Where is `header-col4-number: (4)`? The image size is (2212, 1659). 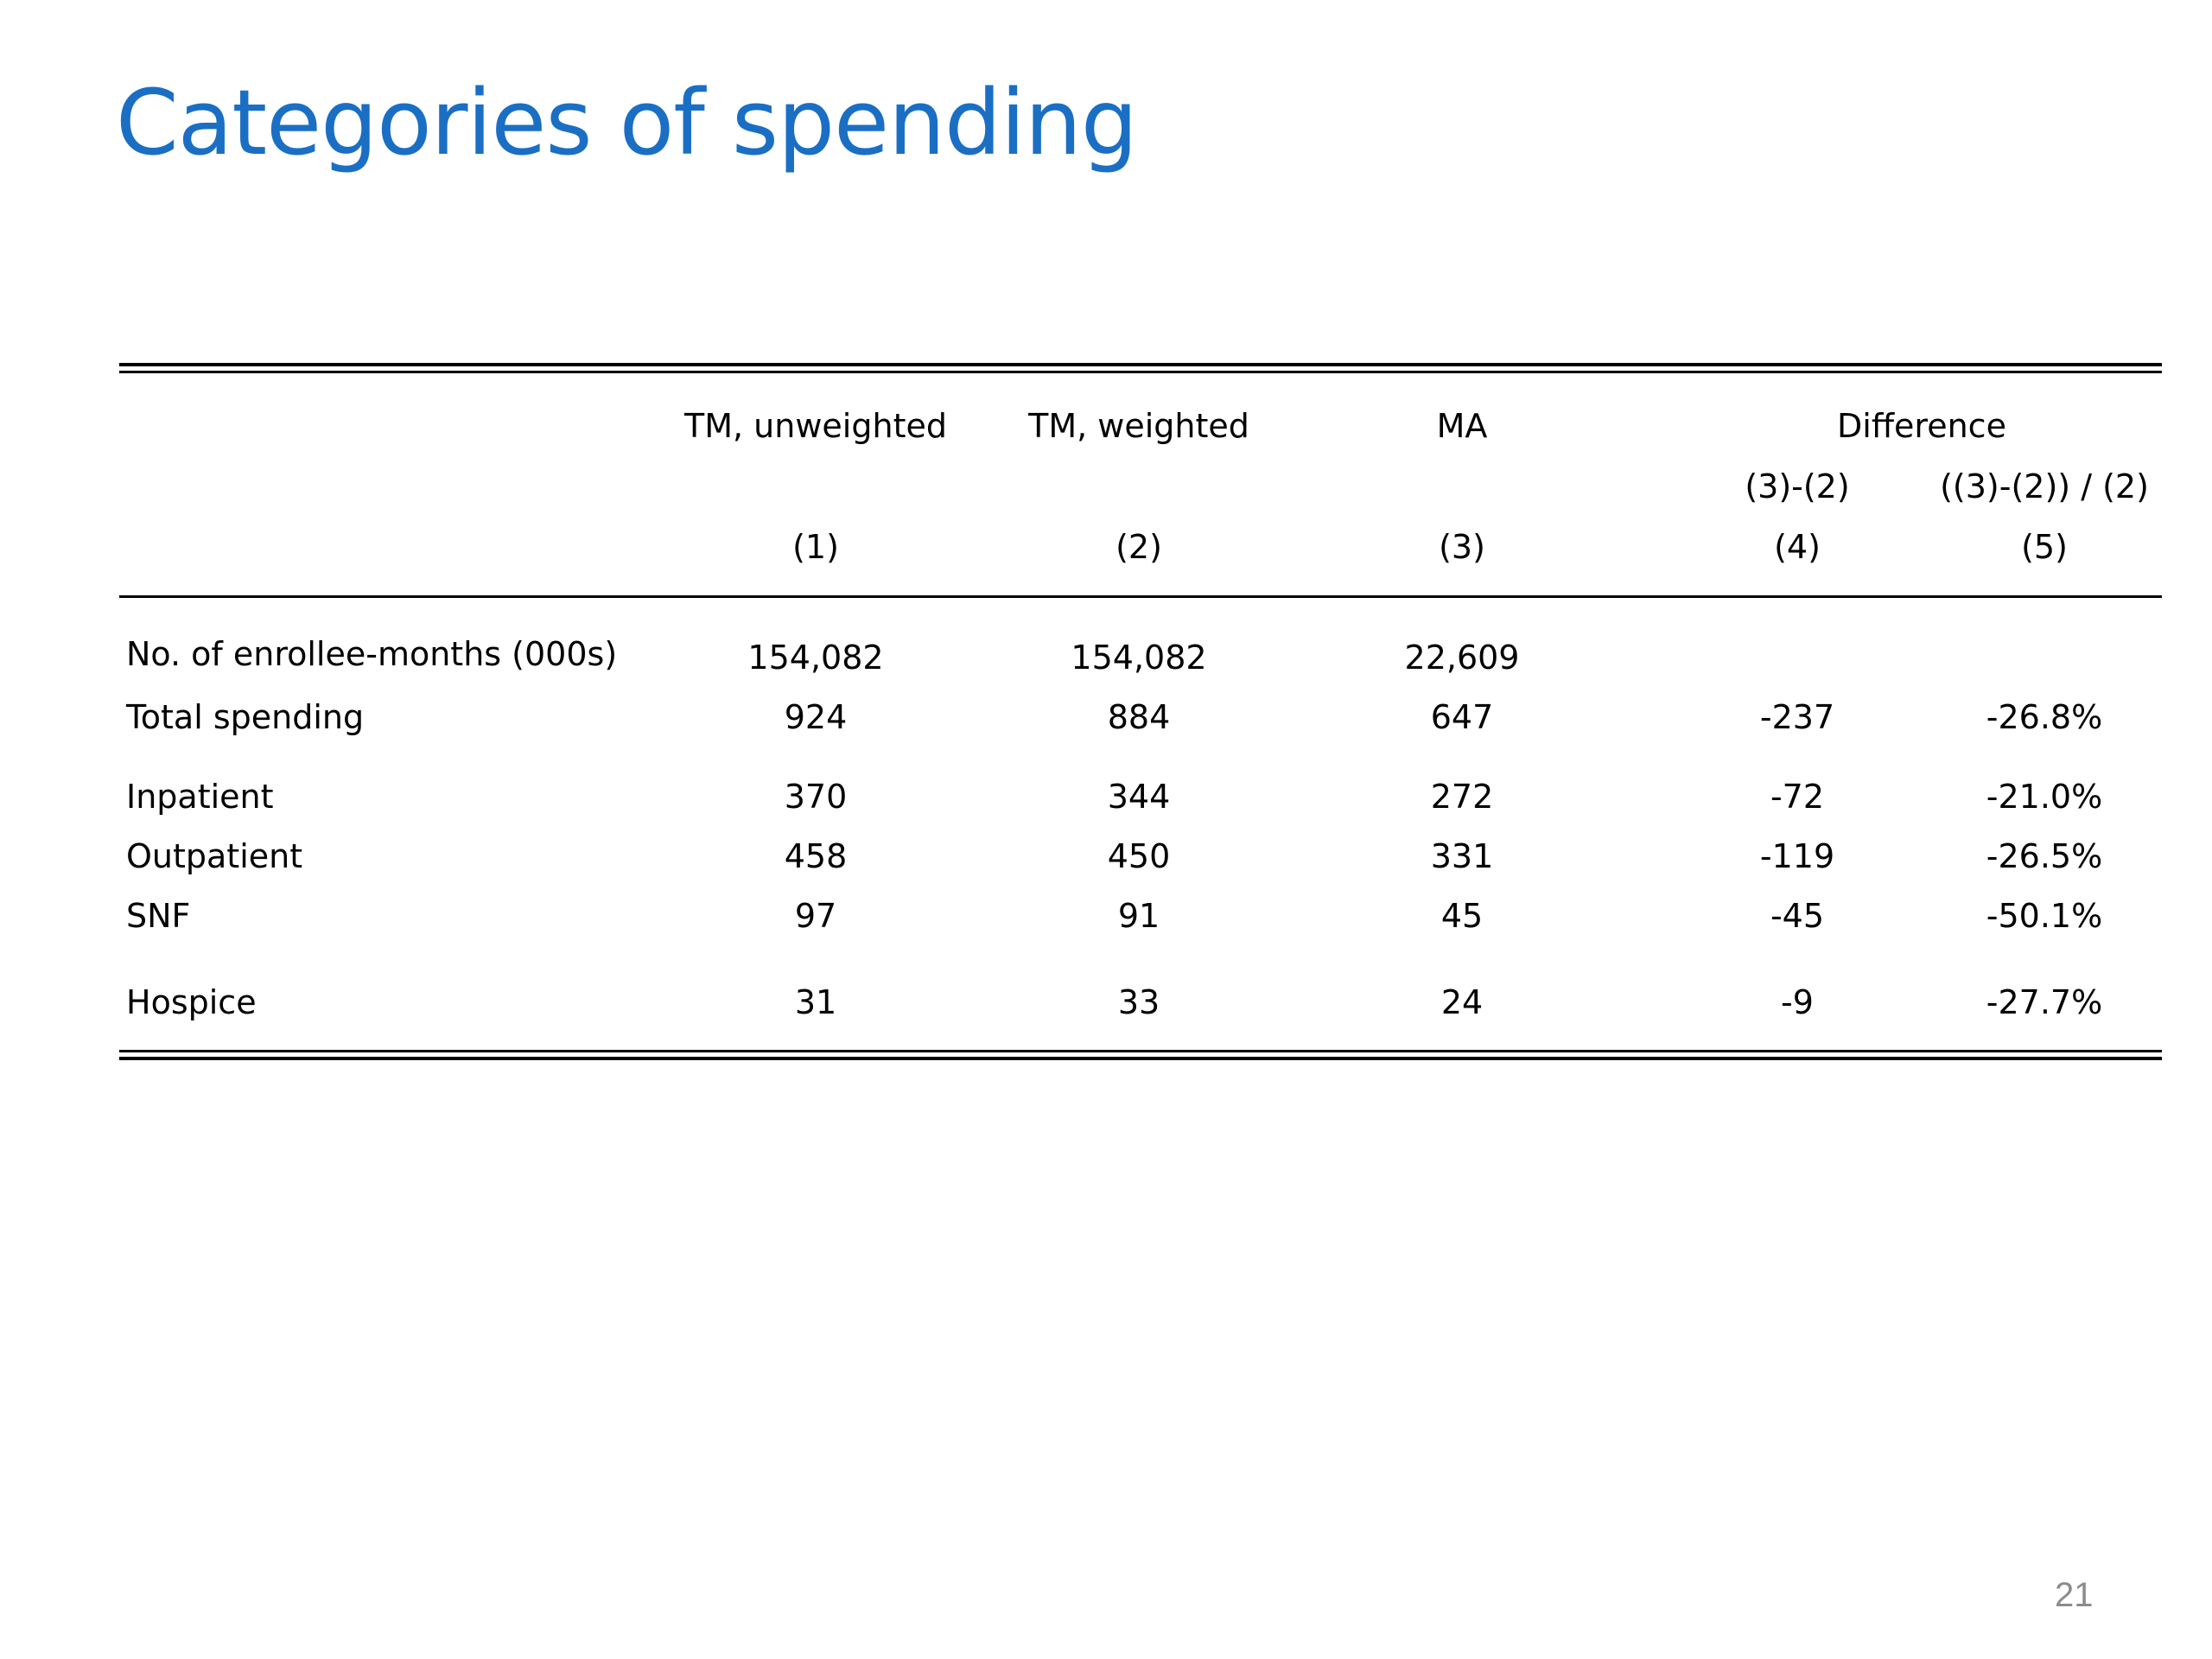 header-col4-number: (4) is located at coordinates (1797, 547).